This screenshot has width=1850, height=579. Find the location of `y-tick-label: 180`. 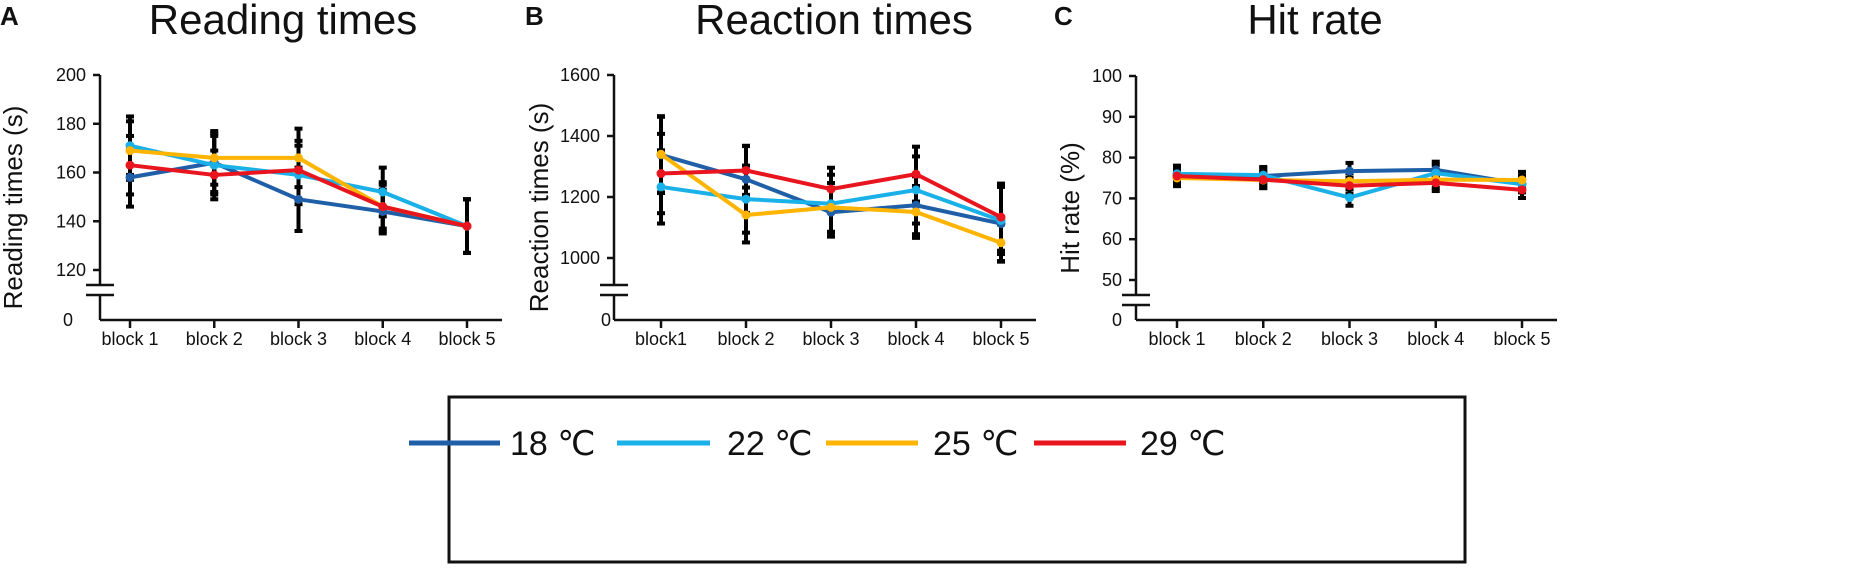

y-tick-label: 180 is located at coordinates (71, 124).